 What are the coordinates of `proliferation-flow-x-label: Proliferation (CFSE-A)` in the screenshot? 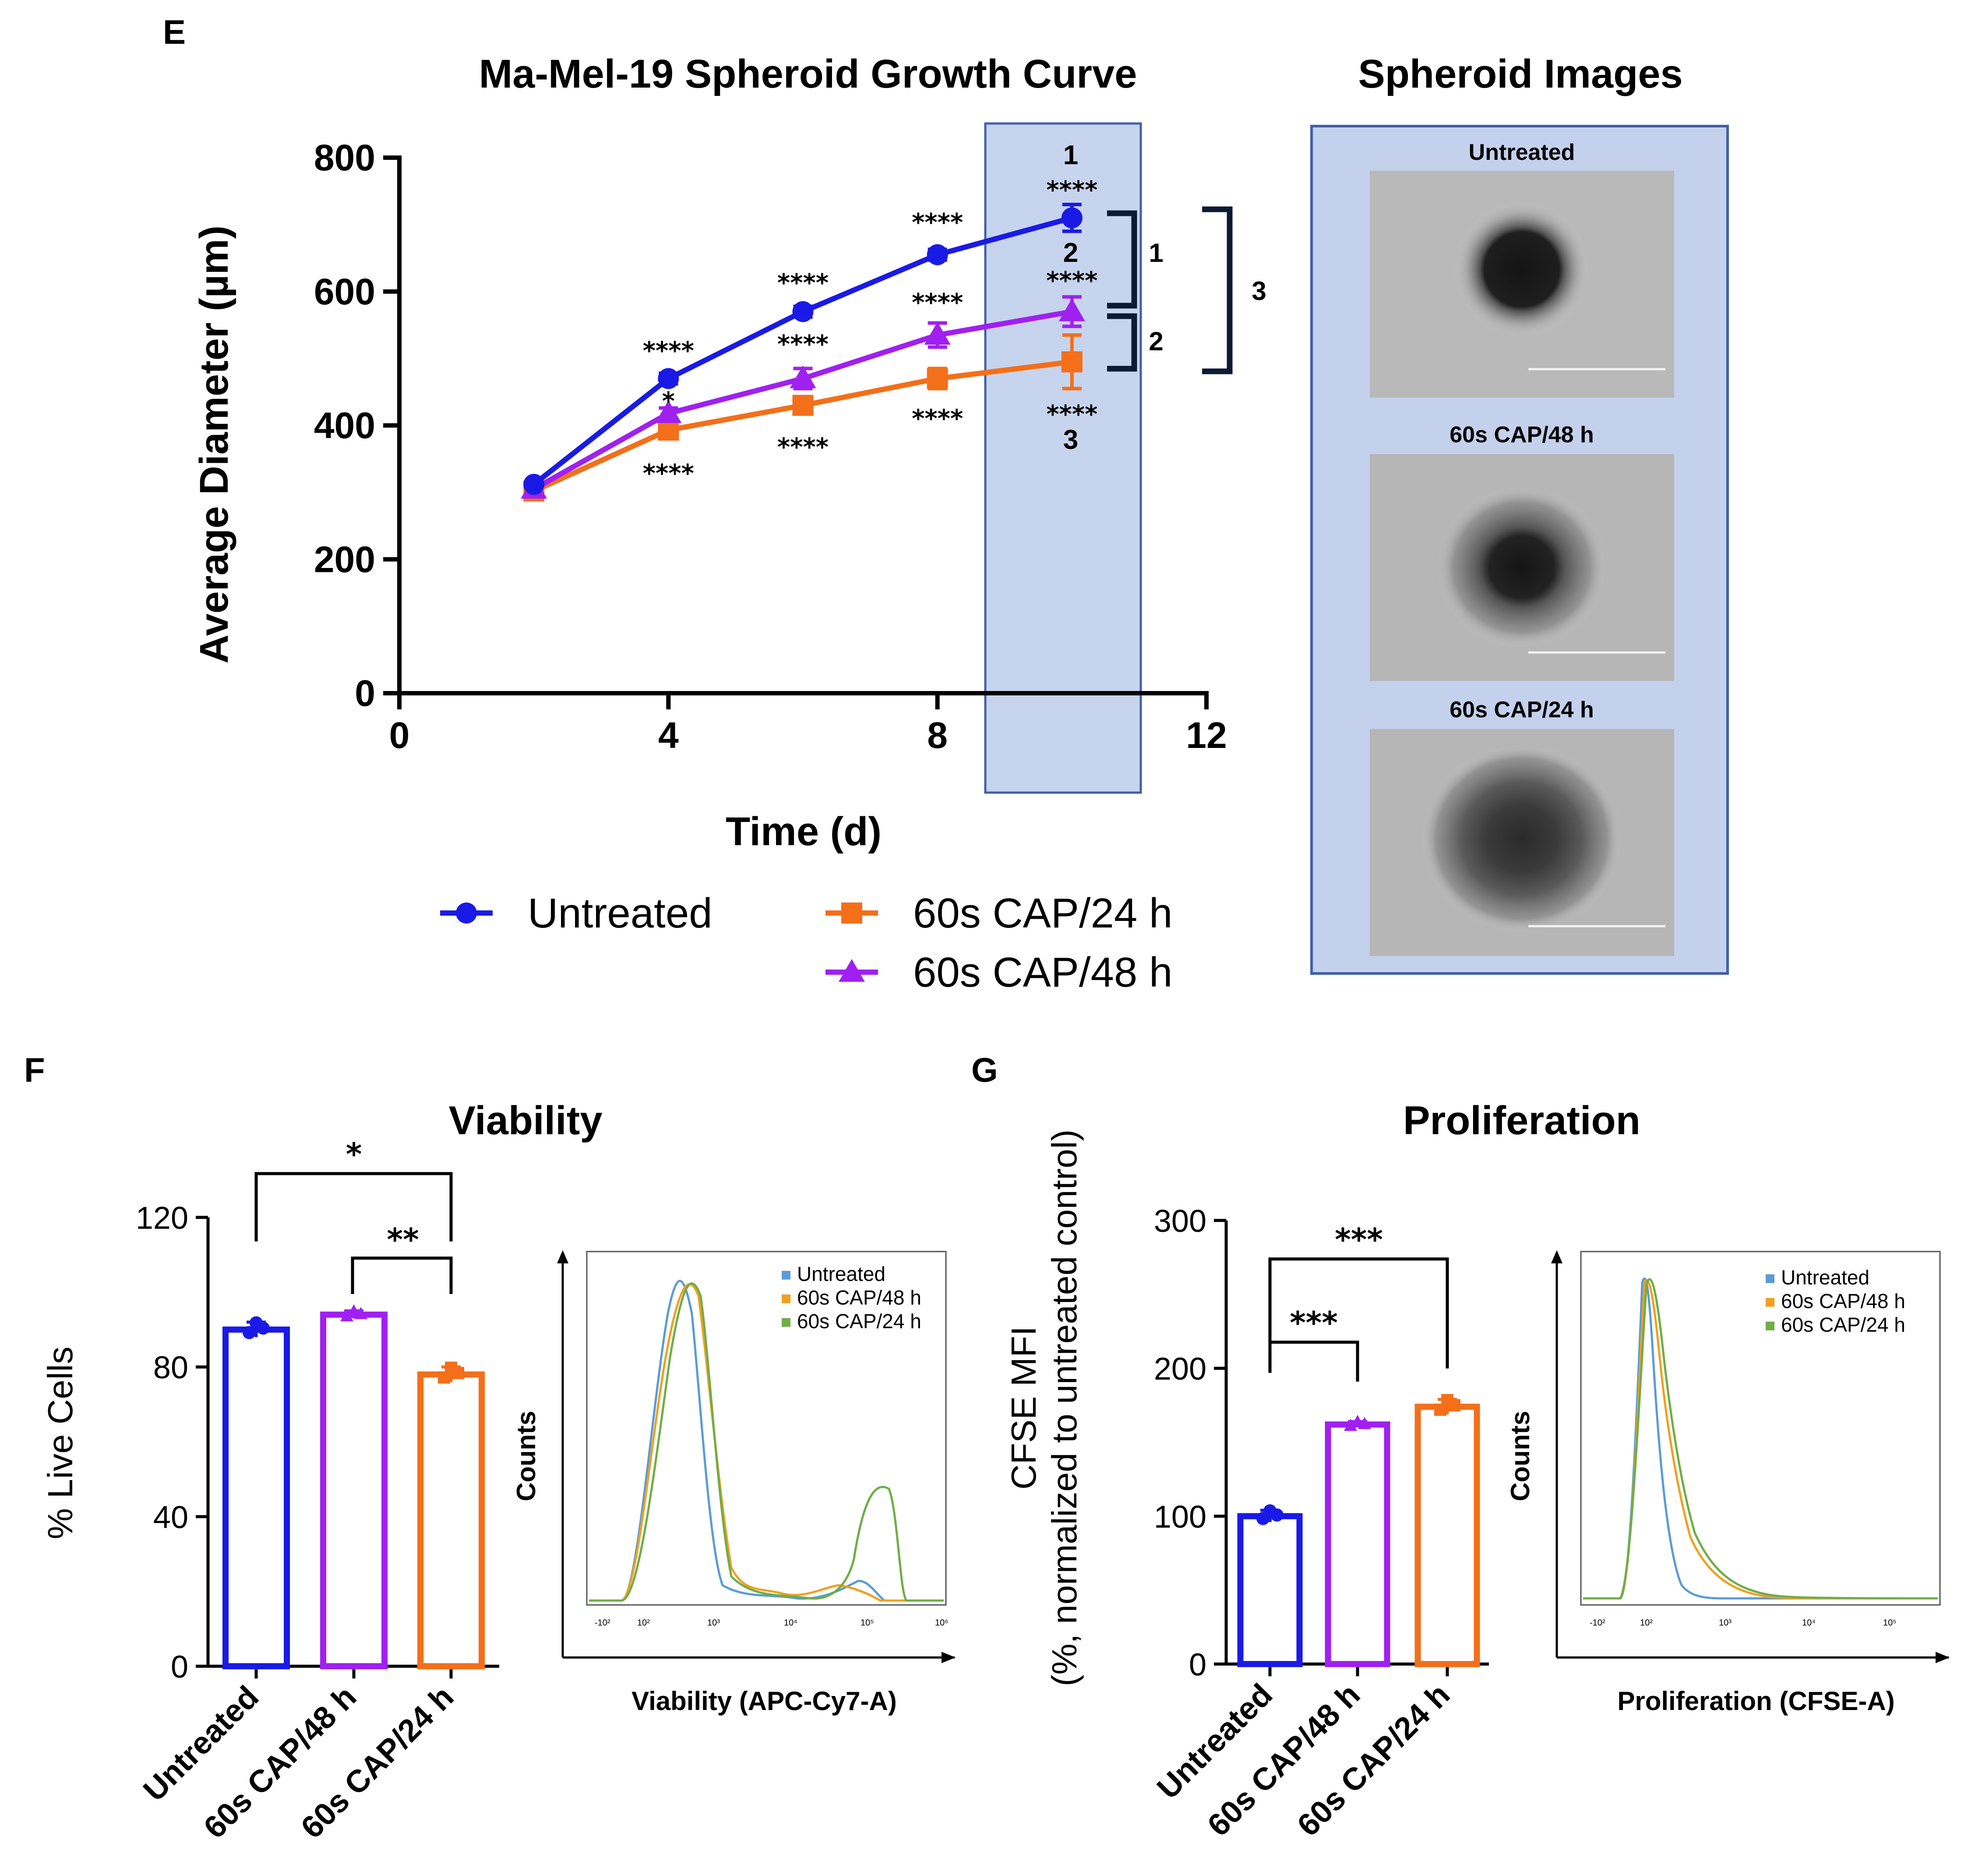 It's located at (1755, 1701).